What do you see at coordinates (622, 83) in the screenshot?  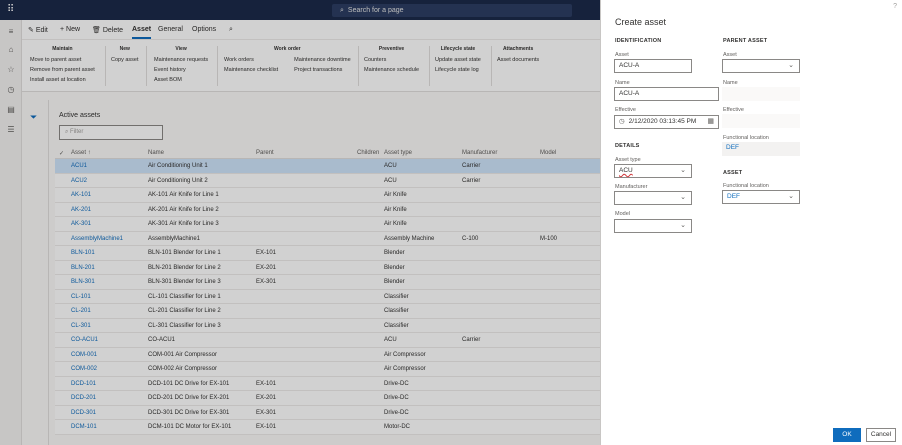 I see `name-label: Name` at bounding box center [622, 83].